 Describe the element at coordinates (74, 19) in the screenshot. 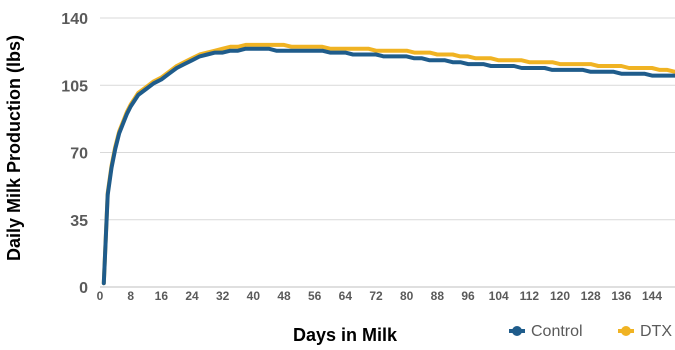

I see `y-tick-label: 140` at that location.